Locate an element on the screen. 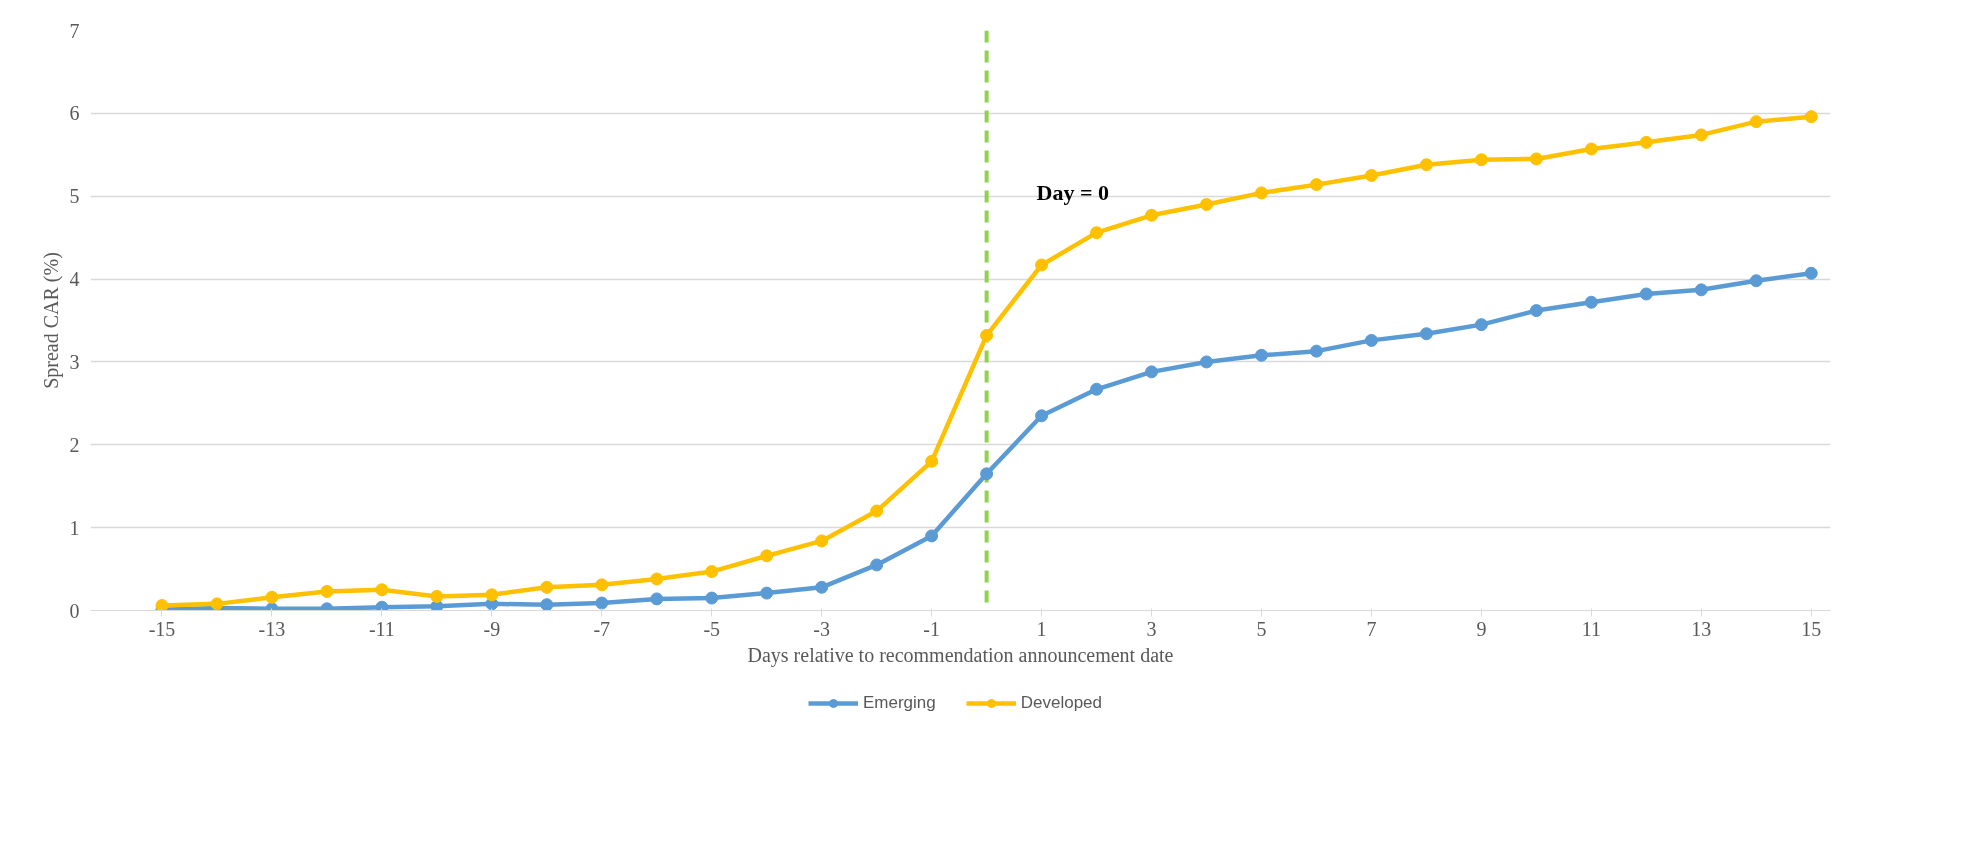  y-tick-label: 7 is located at coordinates (74, 30).